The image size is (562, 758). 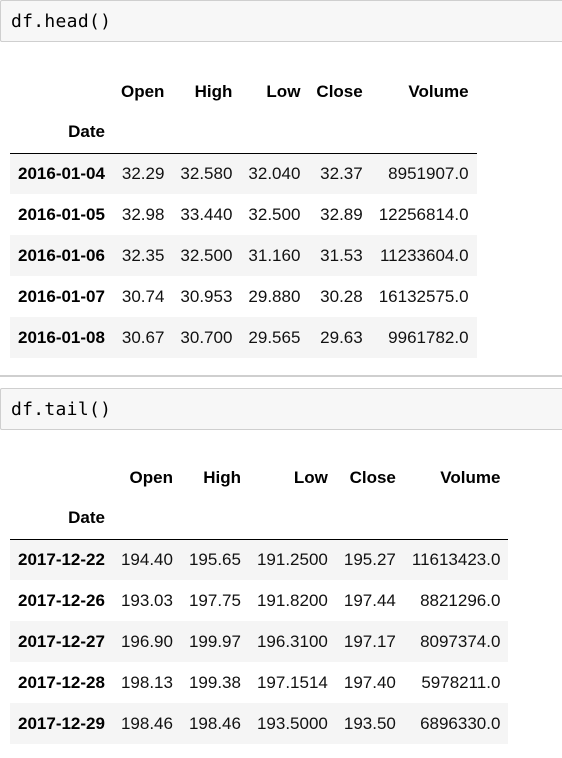 I want to click on head-cell-high: 32.580, so click(x=206, y=173).